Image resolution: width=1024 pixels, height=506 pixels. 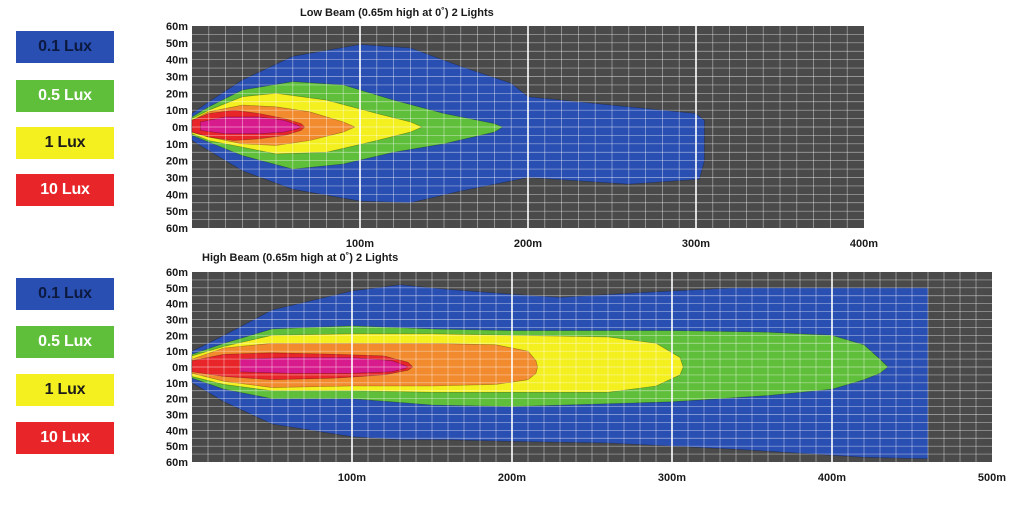 What do you see at coordinates (397, 13) in the screenshot?
I see `chart-title: Low Beam (0.65m high at 0˚) 2 Lights` at bounding box center [397, 13].